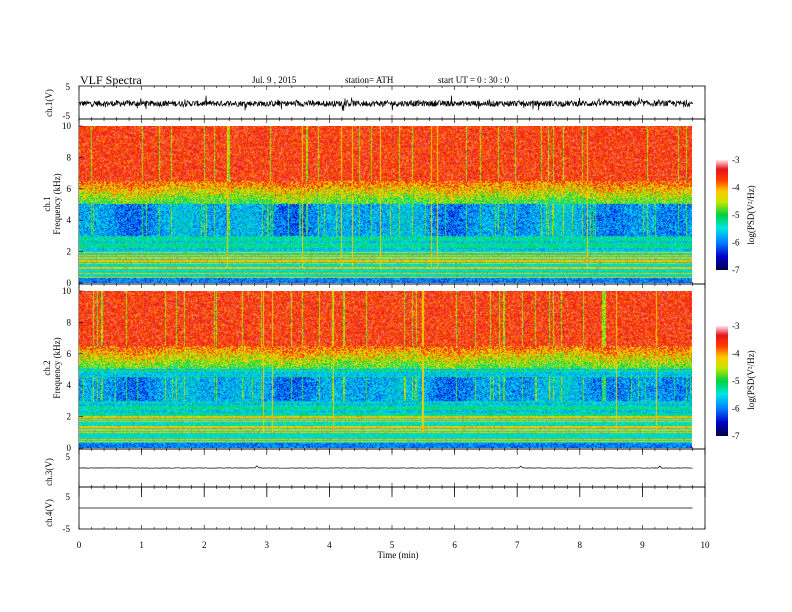  What do you see at coordinates (722, 215) in the screenshot?
I see `ch1-colorbar` at bounding box center [722, 215].